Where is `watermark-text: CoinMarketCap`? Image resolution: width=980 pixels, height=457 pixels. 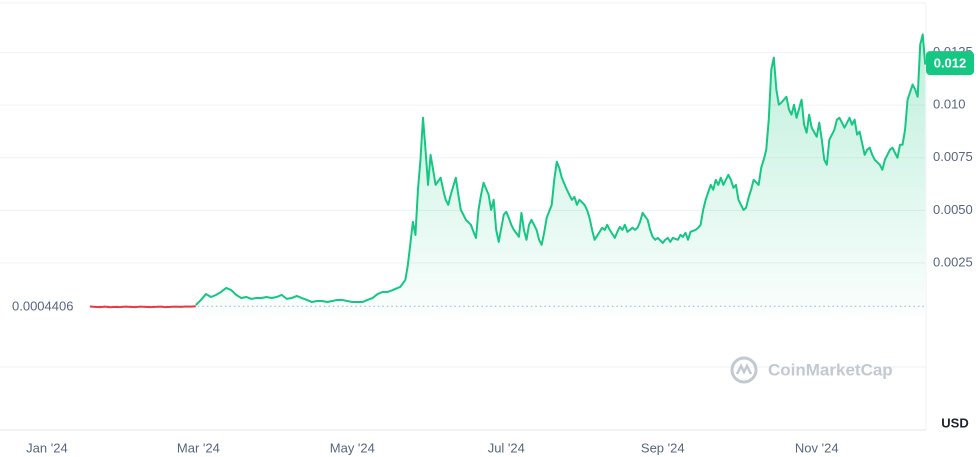 watermark-text: CoinMarketCap is located at coordinates (830, 369).